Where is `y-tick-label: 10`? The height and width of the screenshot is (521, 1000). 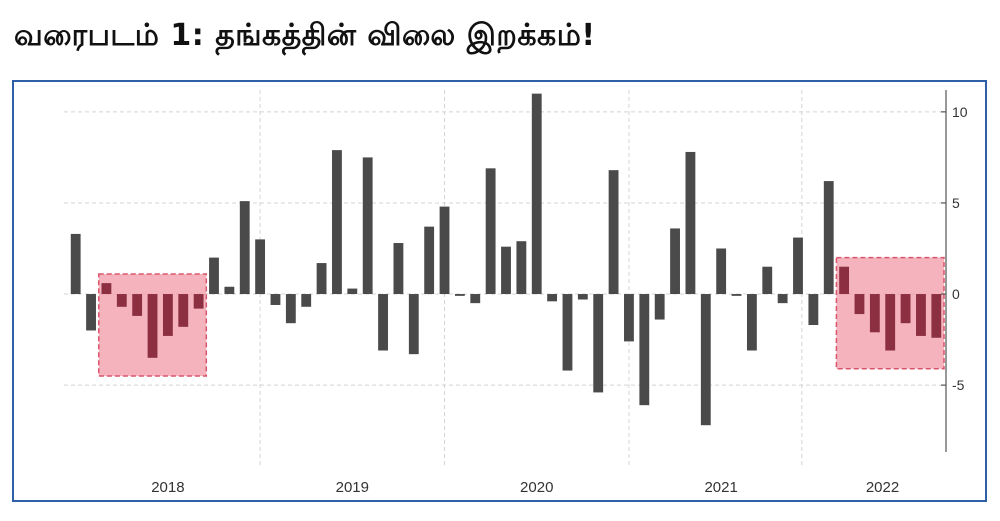 y-tick-label: 10 is located at coordinates (960, 112).